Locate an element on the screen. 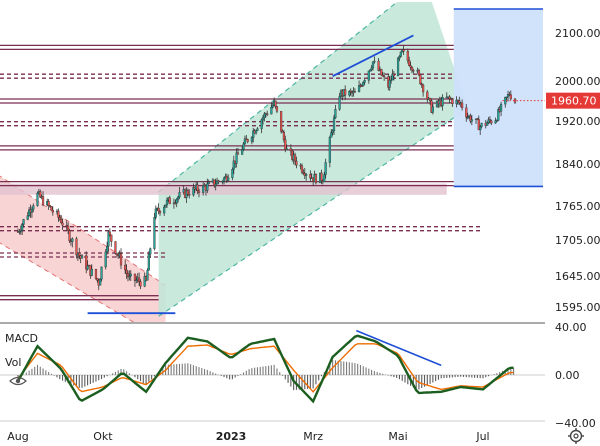 The height and width of the screenshot is (446, 600). signal-line is located at coordinates (265, 368).